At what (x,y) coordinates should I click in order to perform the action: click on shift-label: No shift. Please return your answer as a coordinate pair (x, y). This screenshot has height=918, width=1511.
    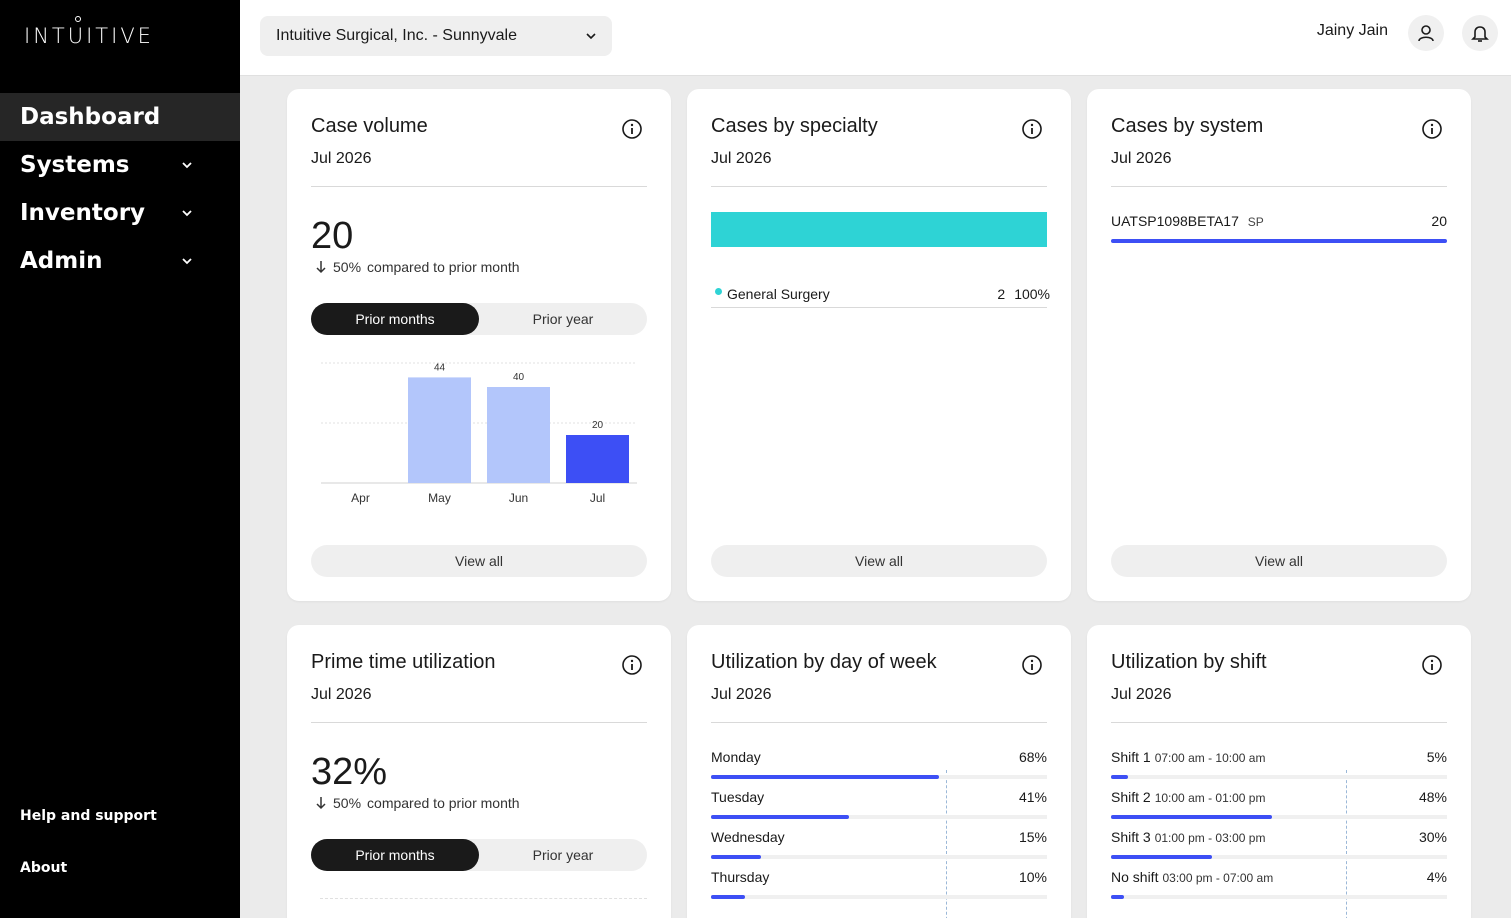
    Looking at the image, I should click on (1135, 877).